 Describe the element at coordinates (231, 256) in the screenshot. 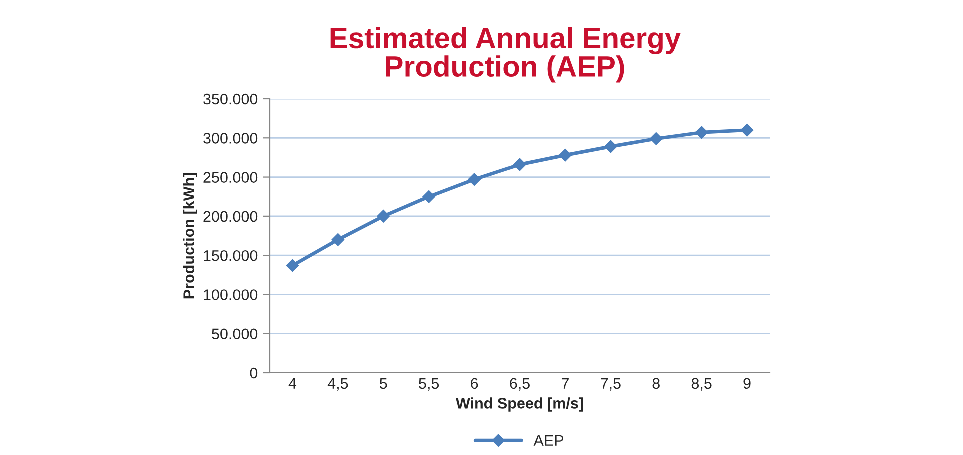

I see `y-tick-label: 150.000` at that location.